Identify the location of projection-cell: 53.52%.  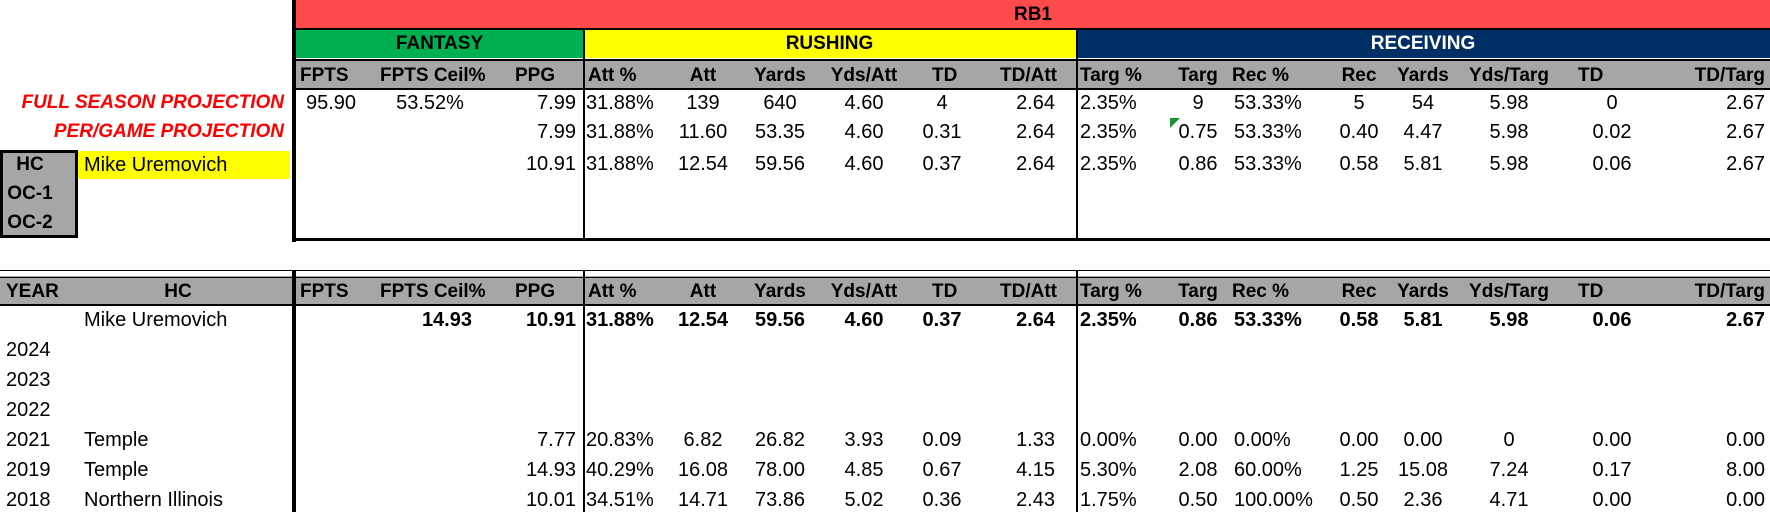
(430, 103).